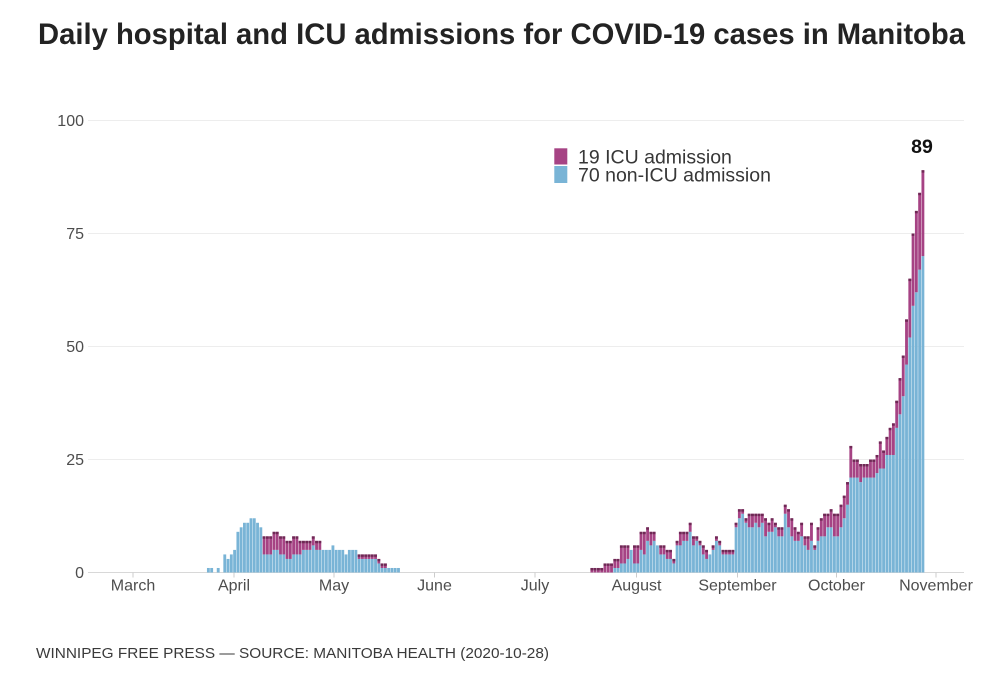  What do you see at coordinates (334, 586) in the screenshot?
I see `svg-text: May` at bounding box center [334, 586].